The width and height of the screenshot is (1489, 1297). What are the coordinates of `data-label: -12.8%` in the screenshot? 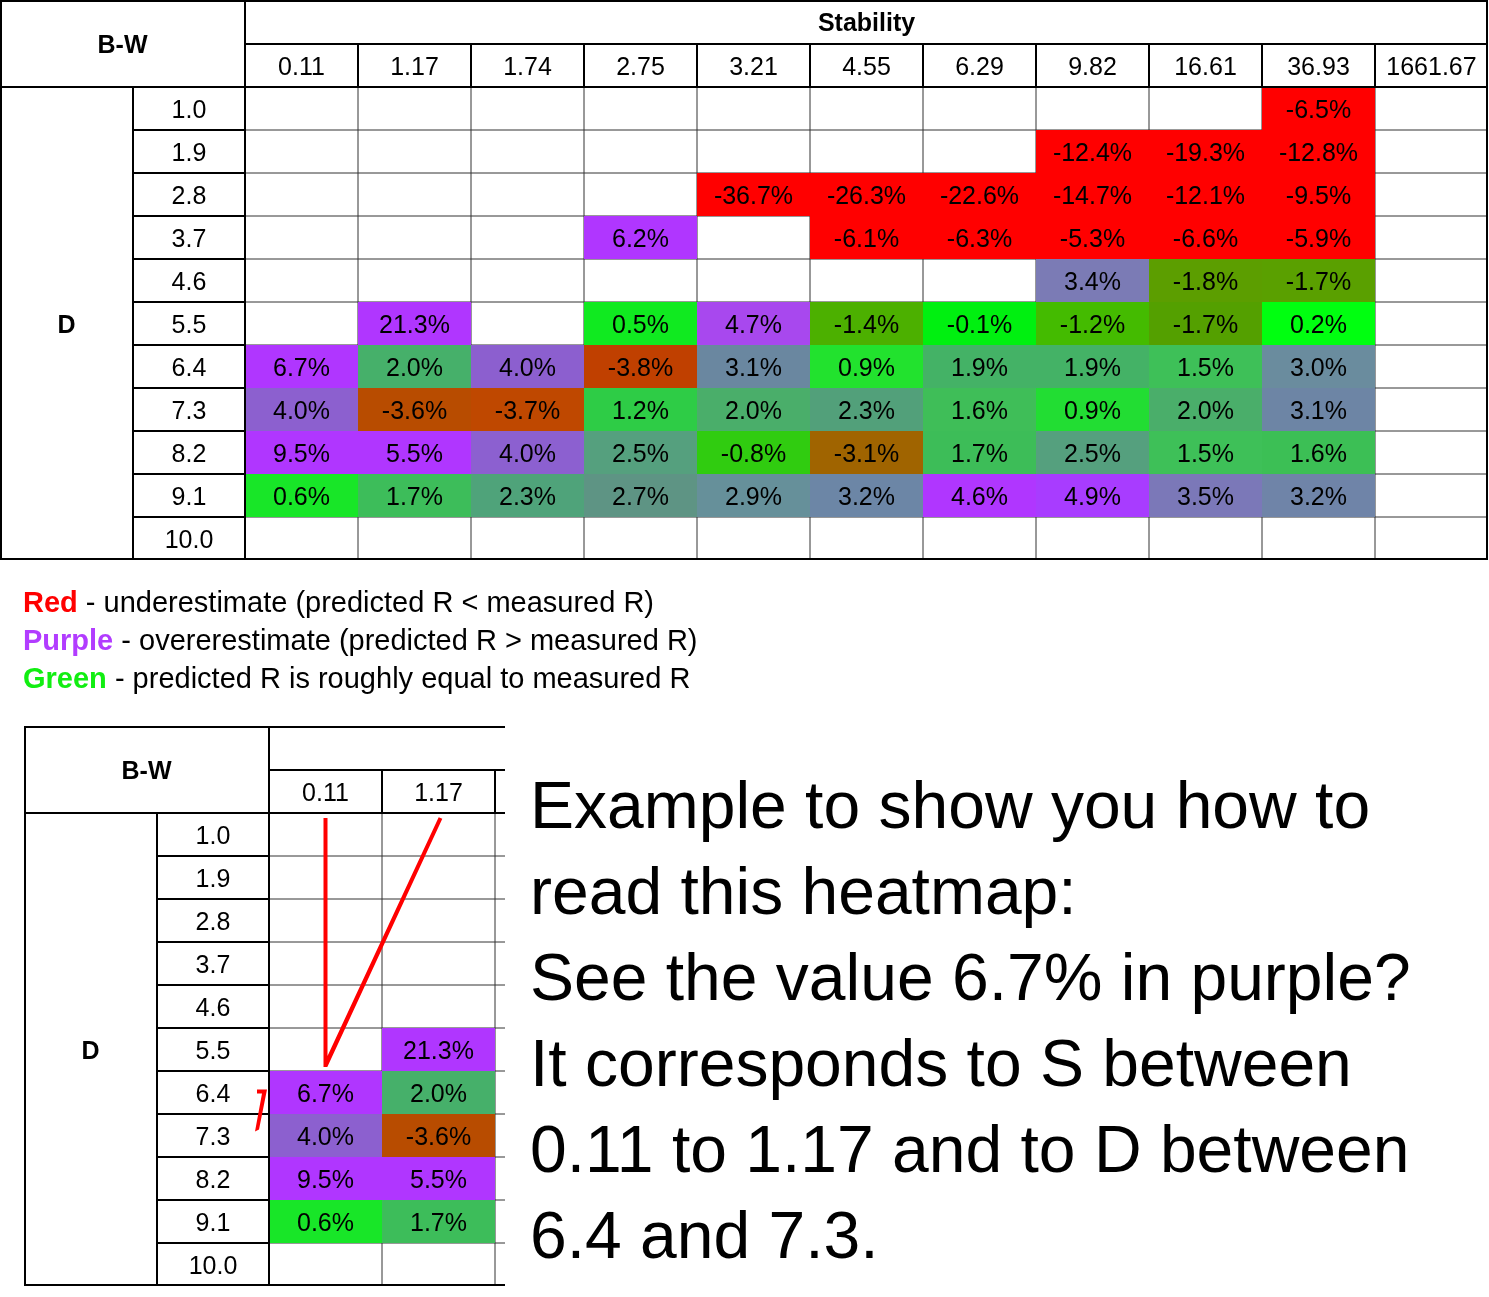 It's located at (1318, 151).